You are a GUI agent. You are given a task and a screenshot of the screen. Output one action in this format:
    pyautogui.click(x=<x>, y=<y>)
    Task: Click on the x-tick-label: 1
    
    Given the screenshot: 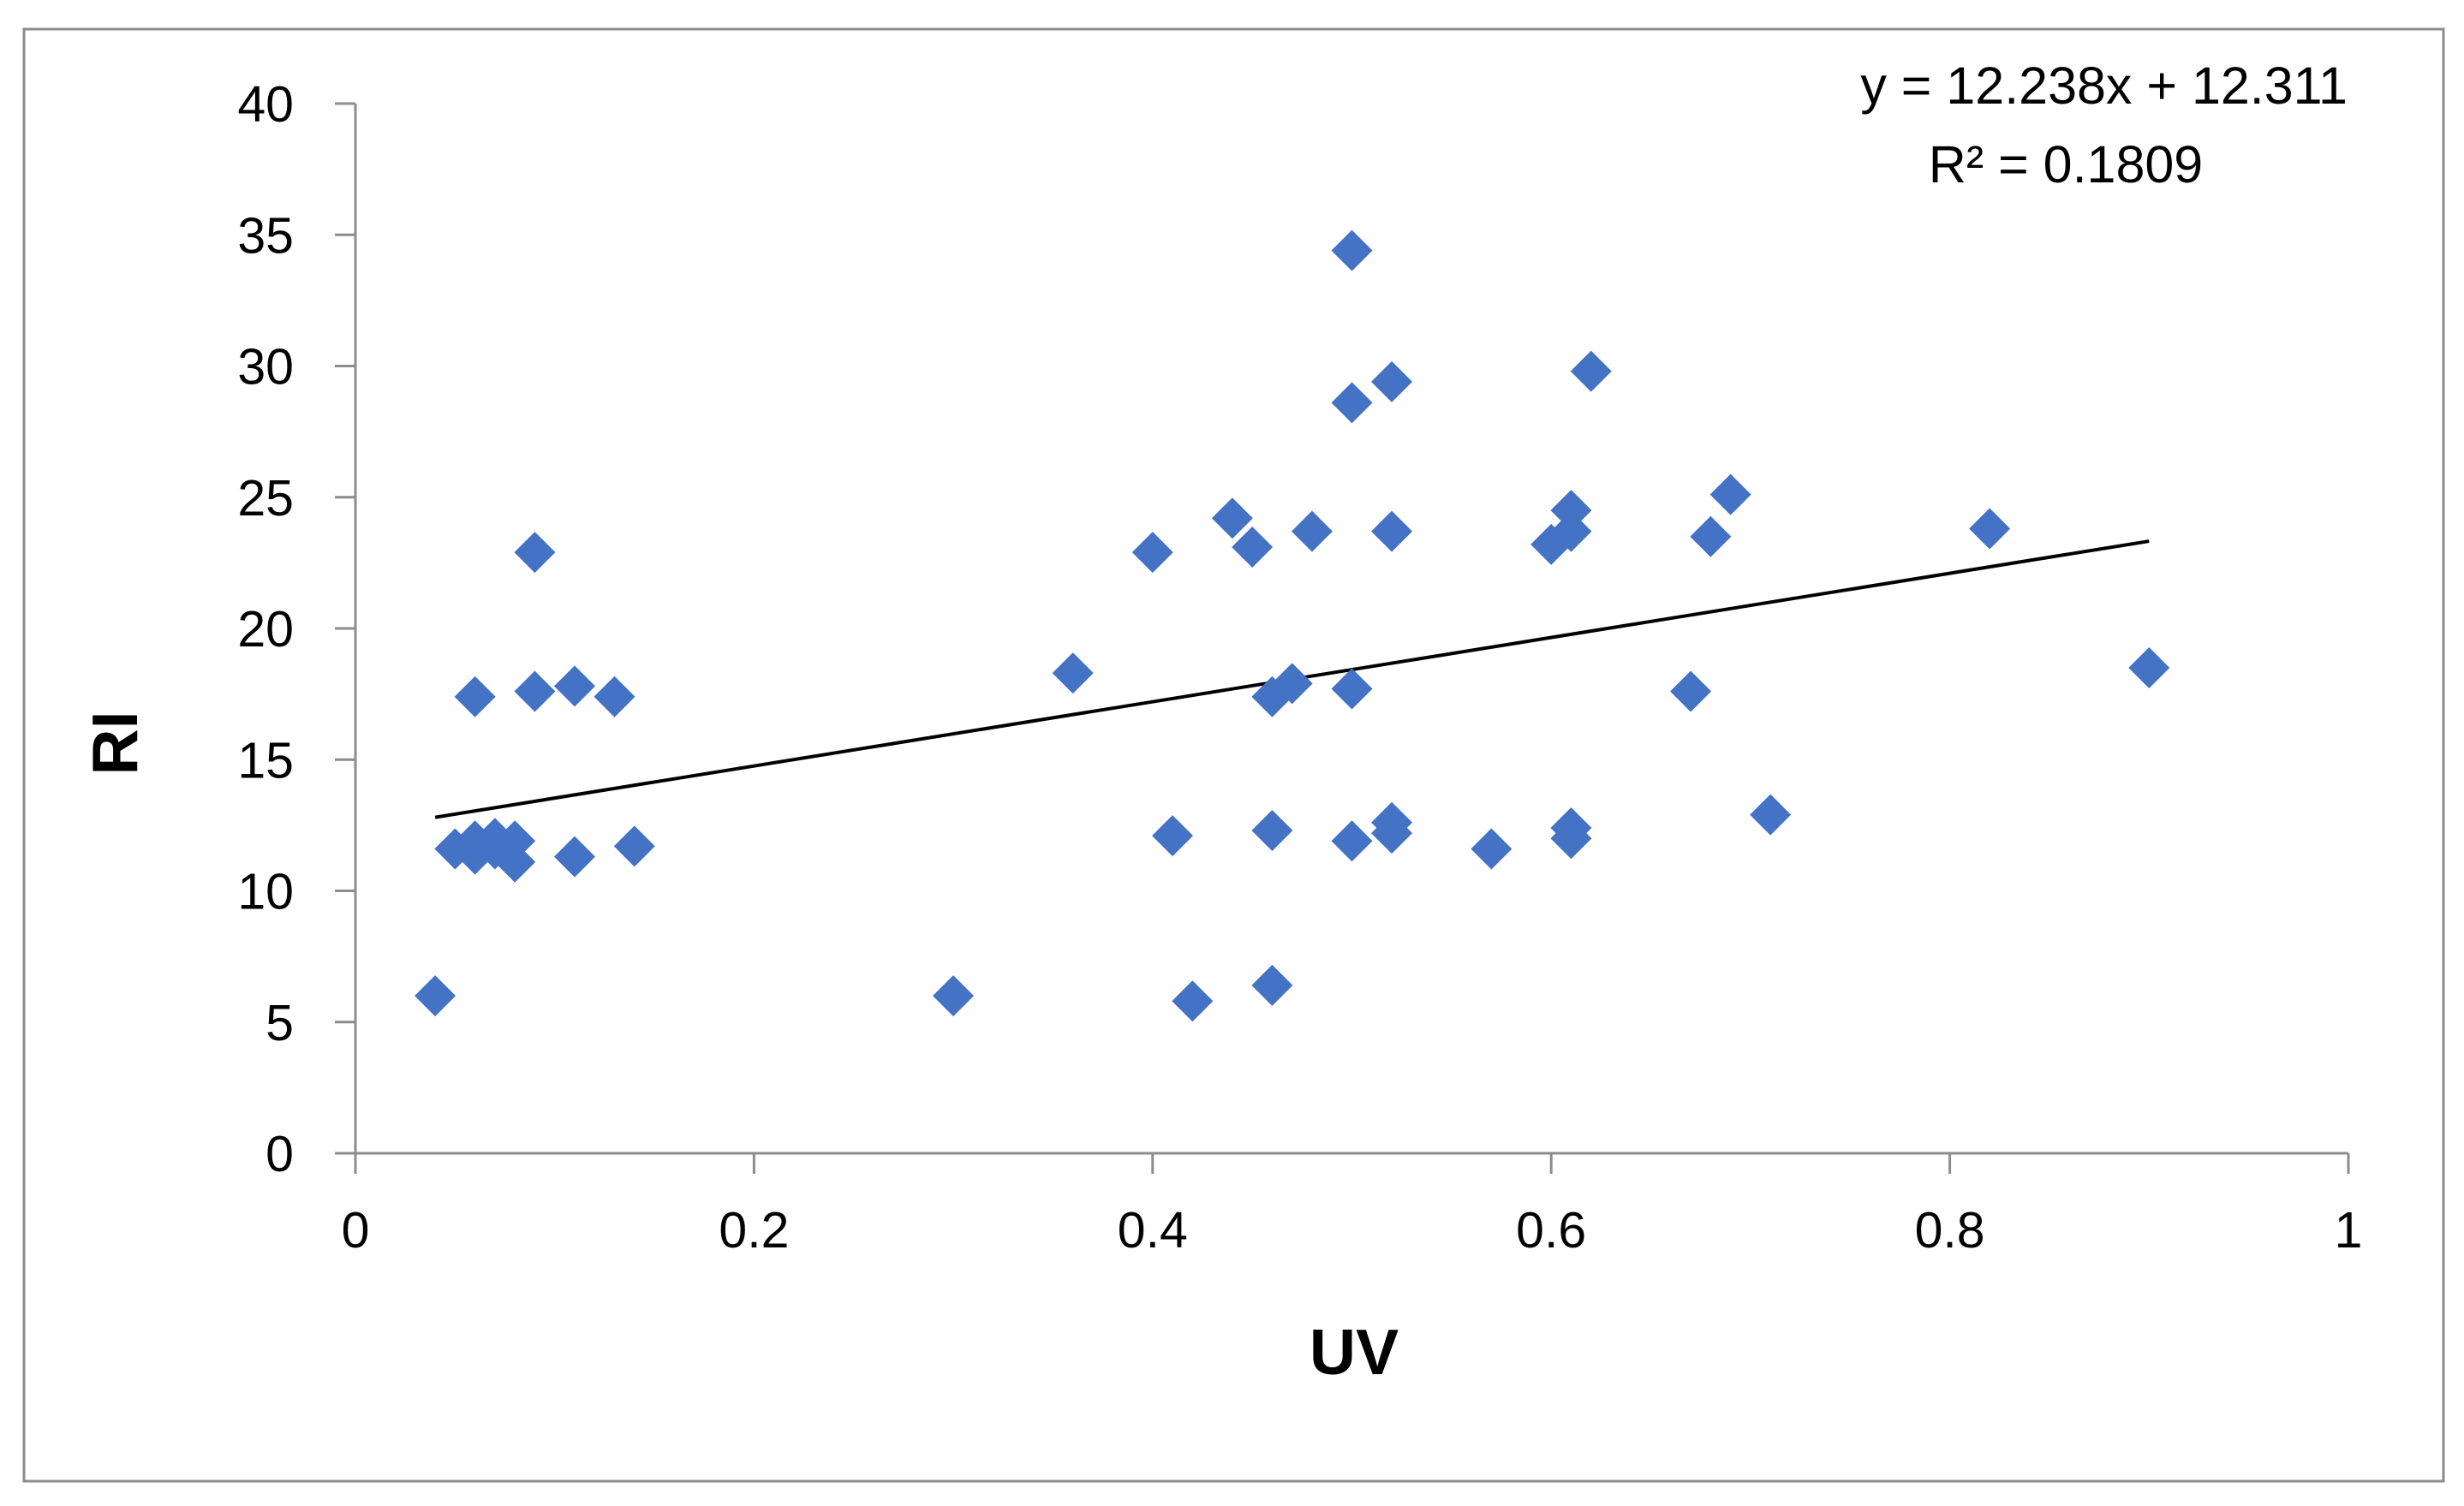 What is the action you would take?
    pyautogui.click(x=2349, y=1230)
    